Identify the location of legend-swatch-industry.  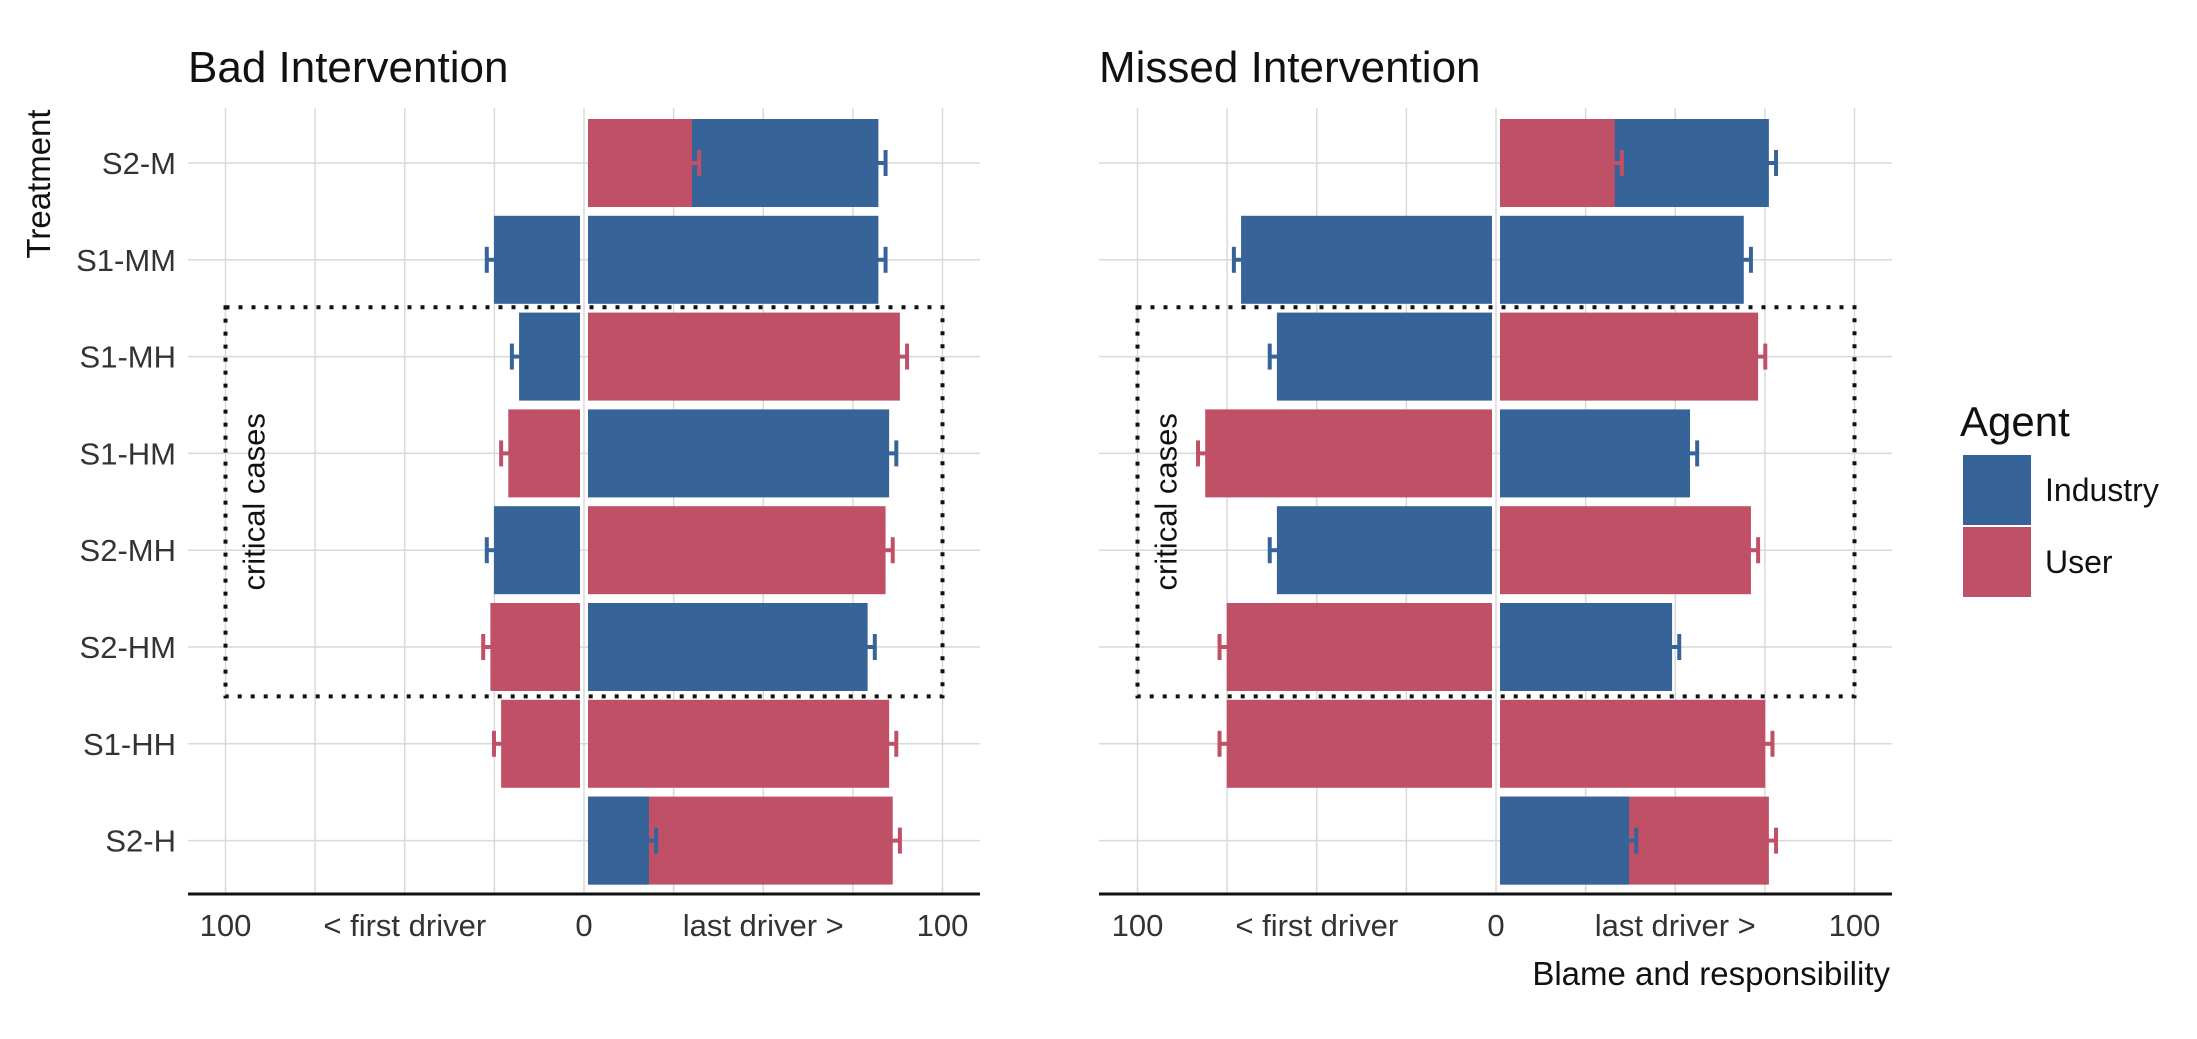
(1997, 490).